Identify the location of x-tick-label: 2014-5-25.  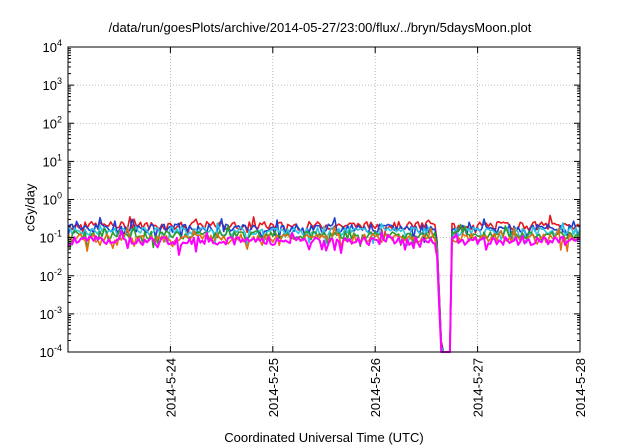
(273, 387).